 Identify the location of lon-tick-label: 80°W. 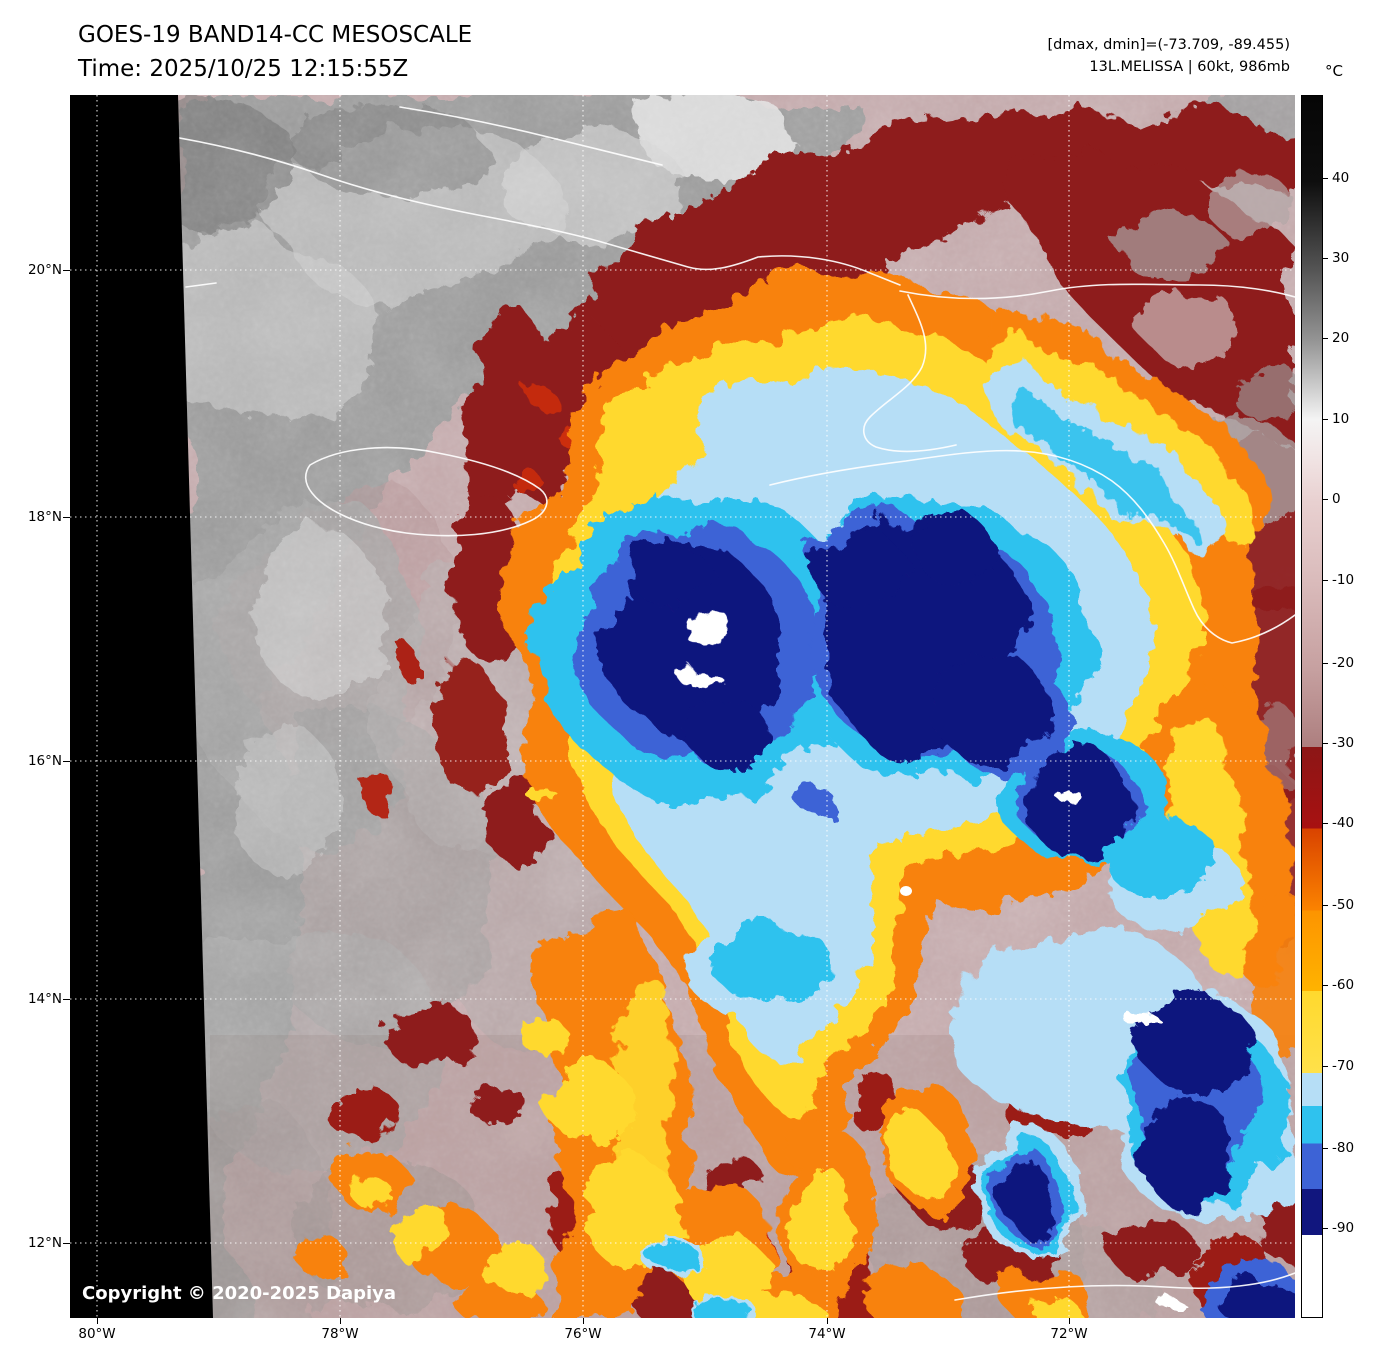
(97, 1334).